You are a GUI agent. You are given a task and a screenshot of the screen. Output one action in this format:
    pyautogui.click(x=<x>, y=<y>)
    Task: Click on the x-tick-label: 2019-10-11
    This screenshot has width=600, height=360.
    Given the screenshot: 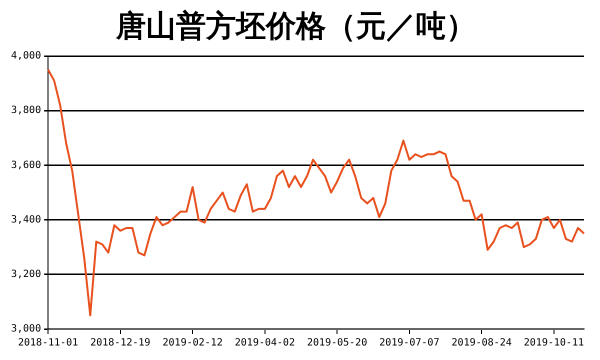 What is the action you would take?
    pyautogui.click(x=554, y=343)
    